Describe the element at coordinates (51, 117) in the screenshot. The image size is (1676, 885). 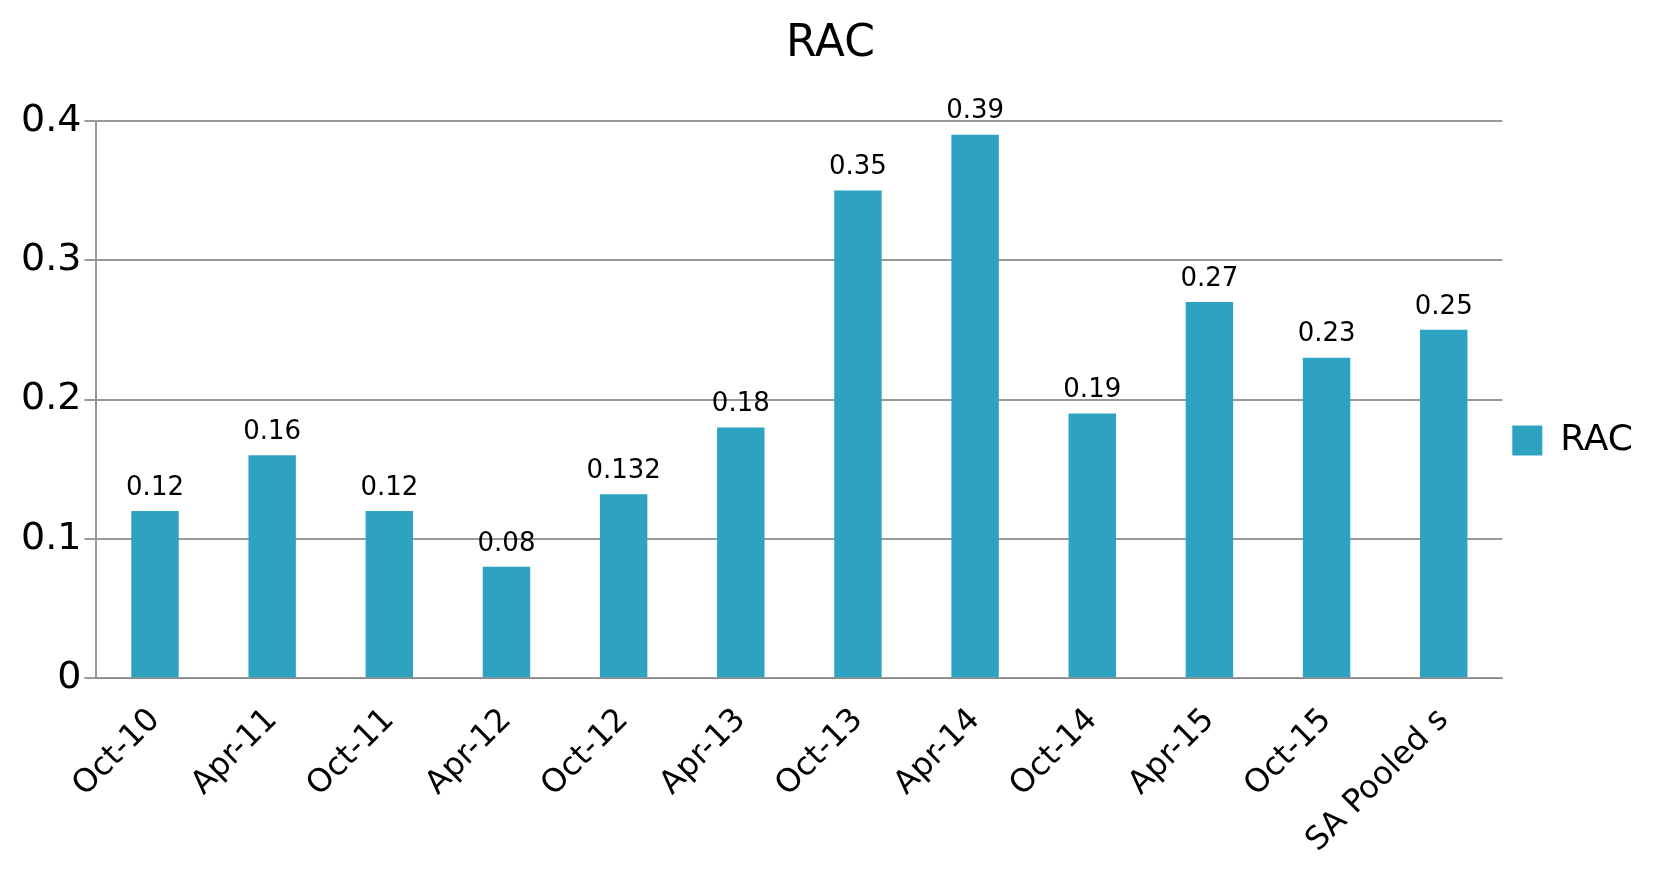
I see `y-tick-label: 0.4` at that location.